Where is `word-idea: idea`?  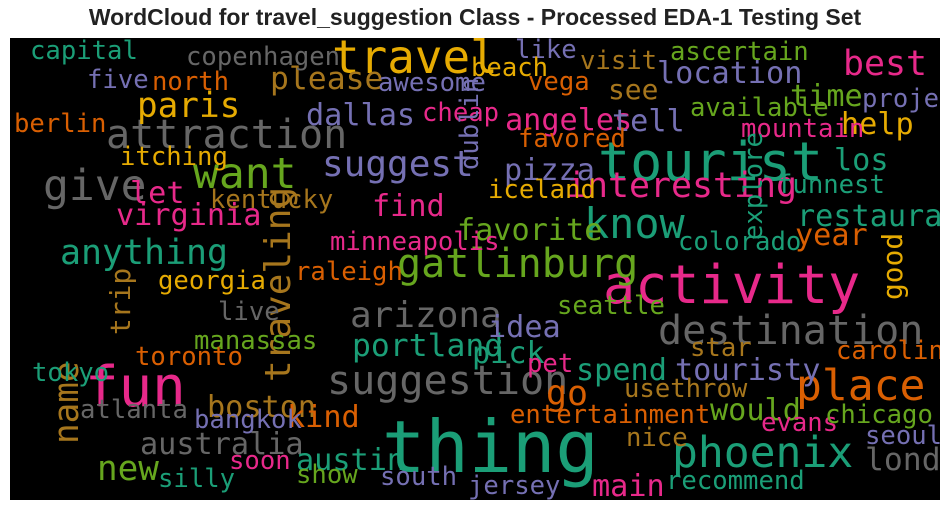 word-idea: idea is located at coordinates (524, 327).